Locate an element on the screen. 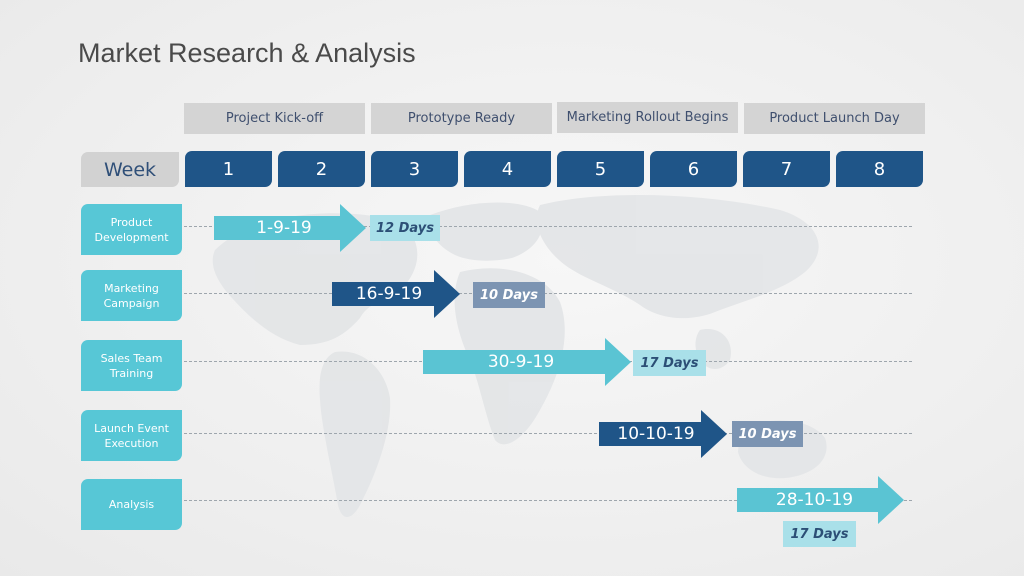 This screenshot has width=1024, height=576. duration-badge: 12 Days is located at coordinates (405, 228).